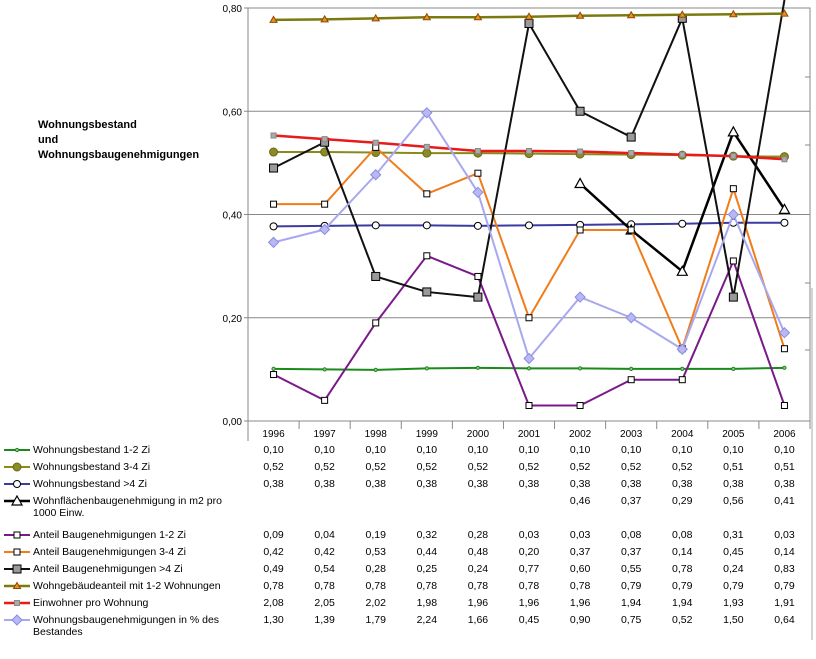 The image size is (816, 659). Describe the element at coordinates (324, 603) in the screenshot. I see `data-cell: 2,05` at that location.